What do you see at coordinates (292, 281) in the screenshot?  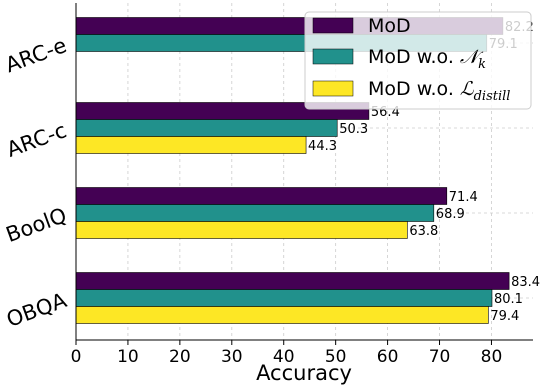 I see `bar-obqa-mod` at bounding box center [292, 281].